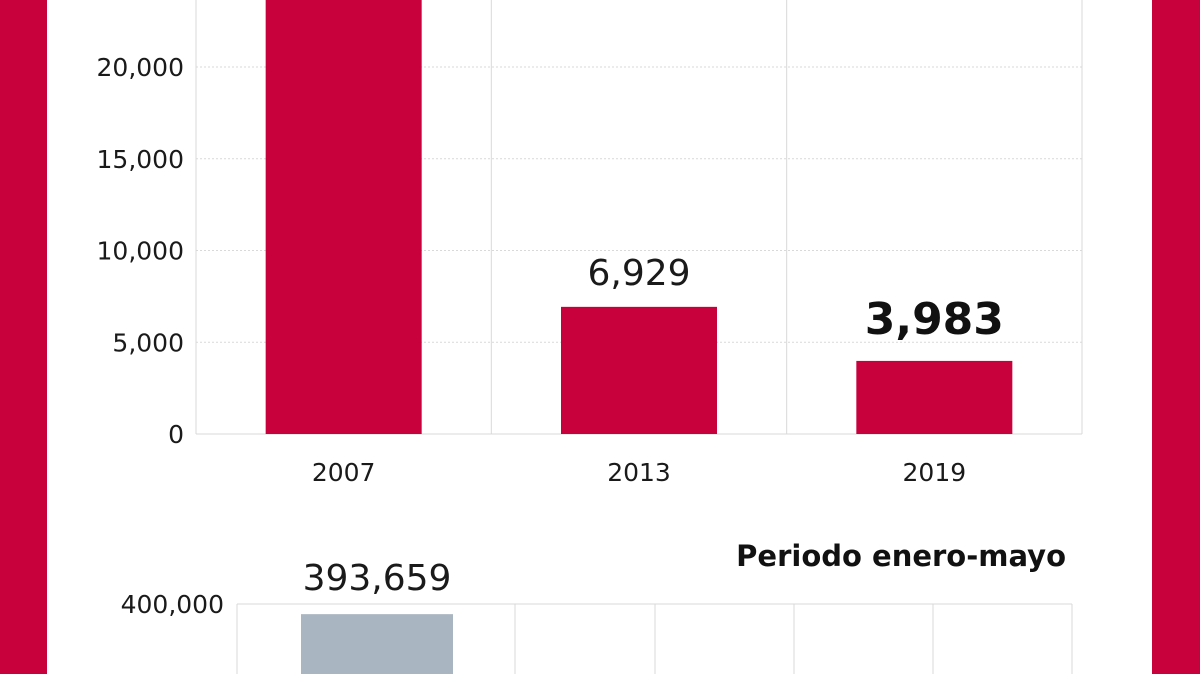  Describe the element at coordinates (140, 159) in the screenshot. I see `top-y-tick-label: 15,000` at that location.